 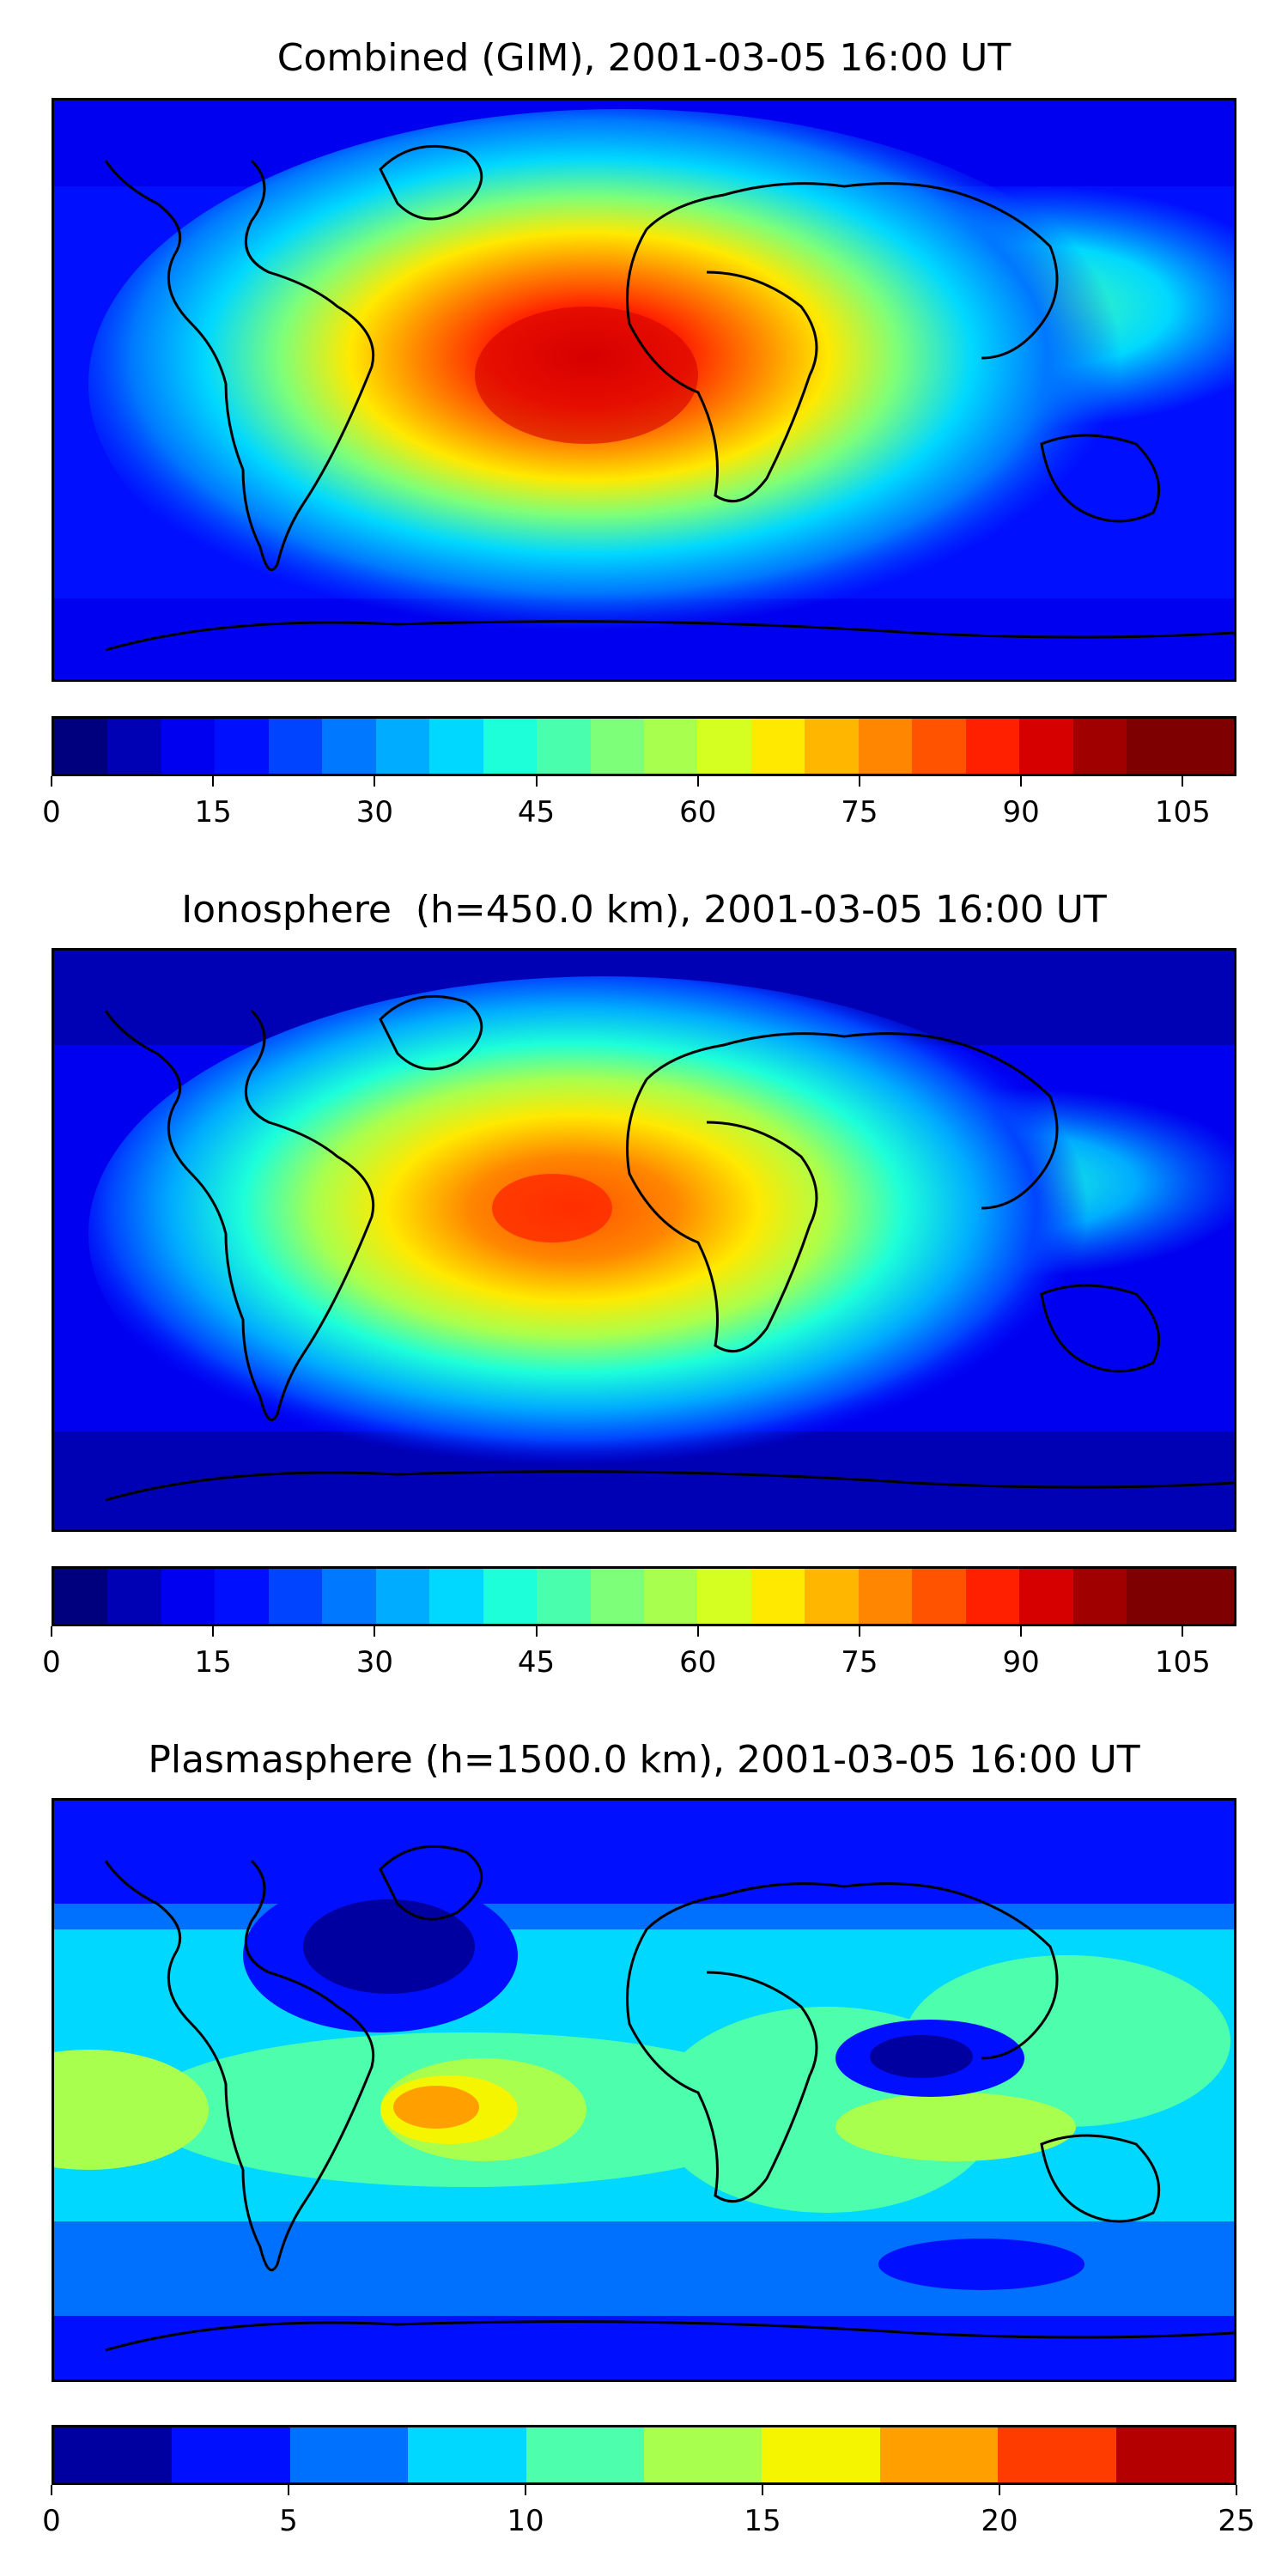 I want to click on colorbar-ionosphere, so click(x=644, y=1596).